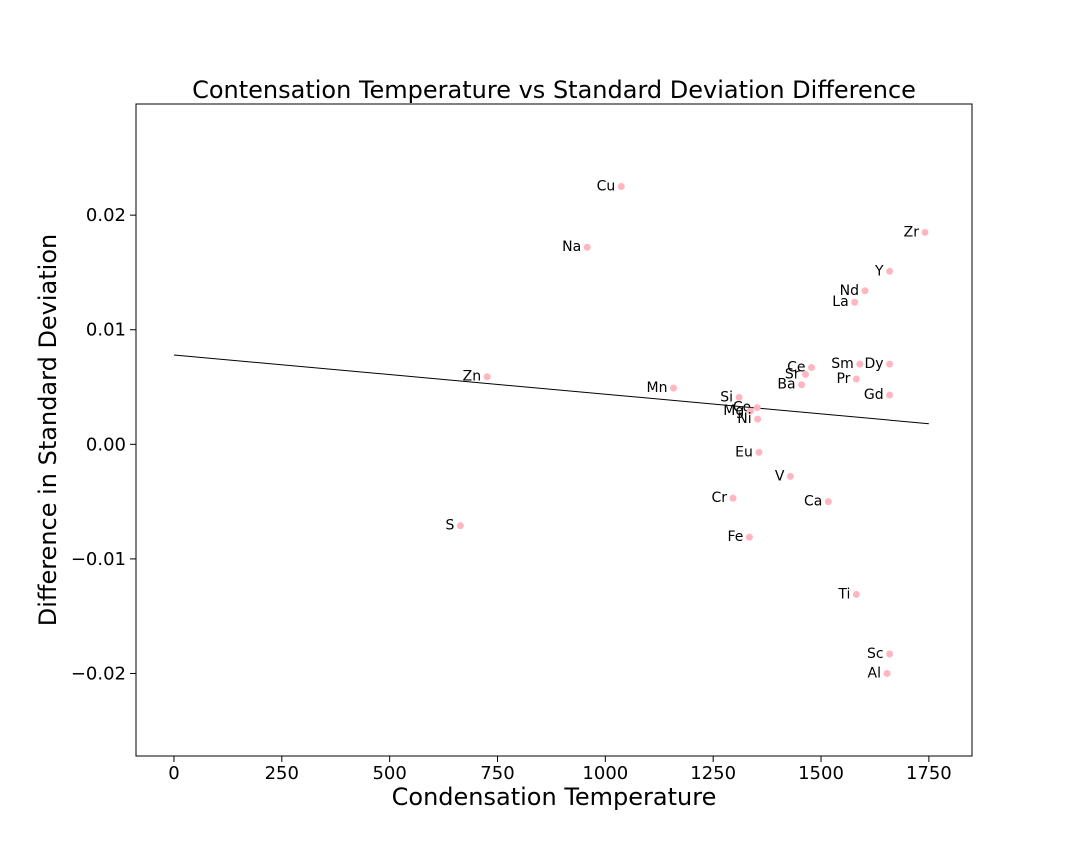 This screenshot has height=864, width=1080. What do you see at coordinates (890, 395) in the screenshot?
I see `data-point-gd` at bounding box center [890, 395].